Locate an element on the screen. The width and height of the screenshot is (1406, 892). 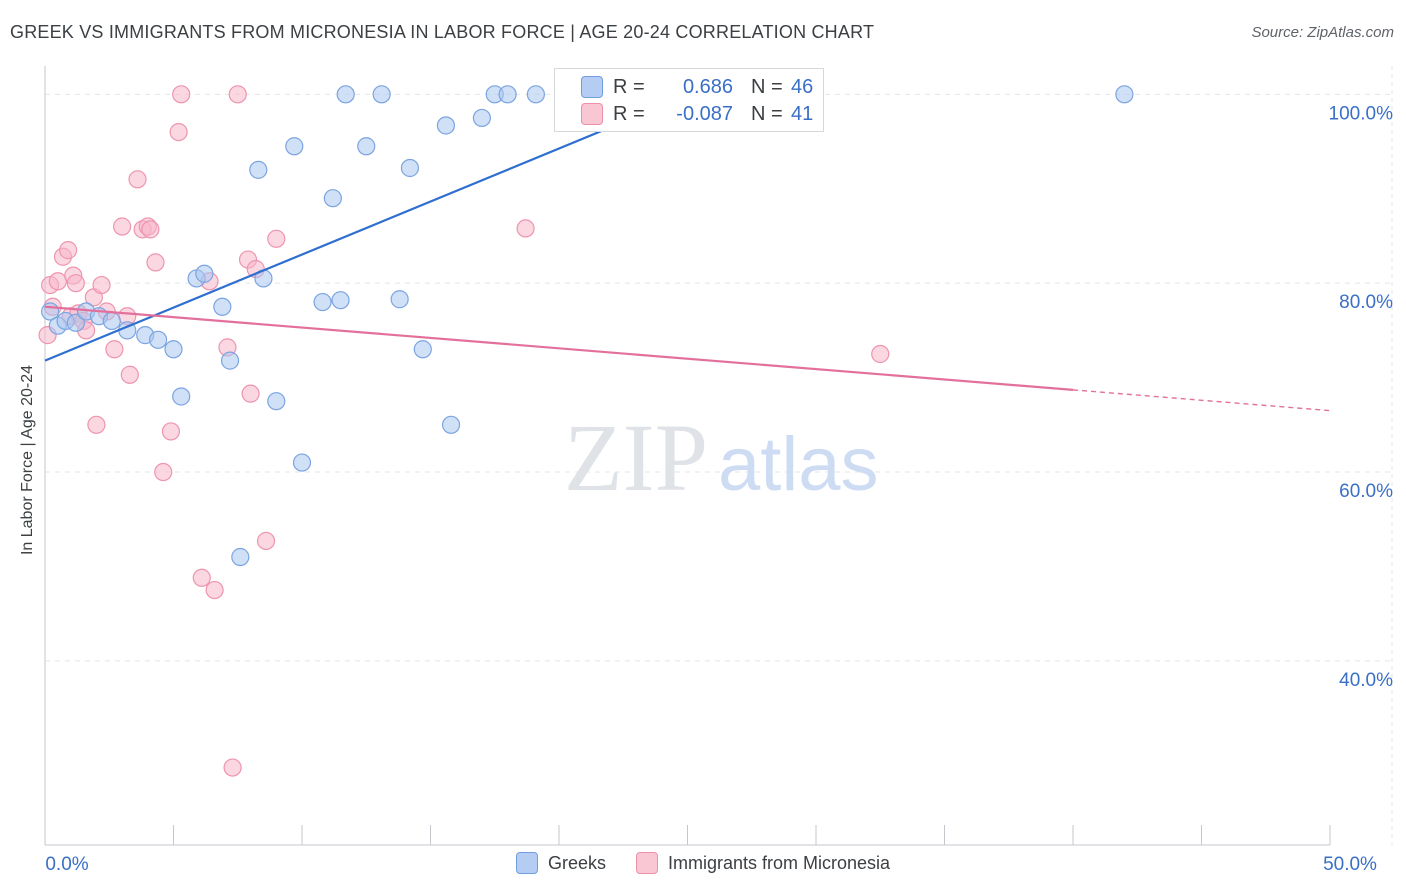
stats-row-greeks: R = 0.686 N = 46 is located at coordinates (684, 87).